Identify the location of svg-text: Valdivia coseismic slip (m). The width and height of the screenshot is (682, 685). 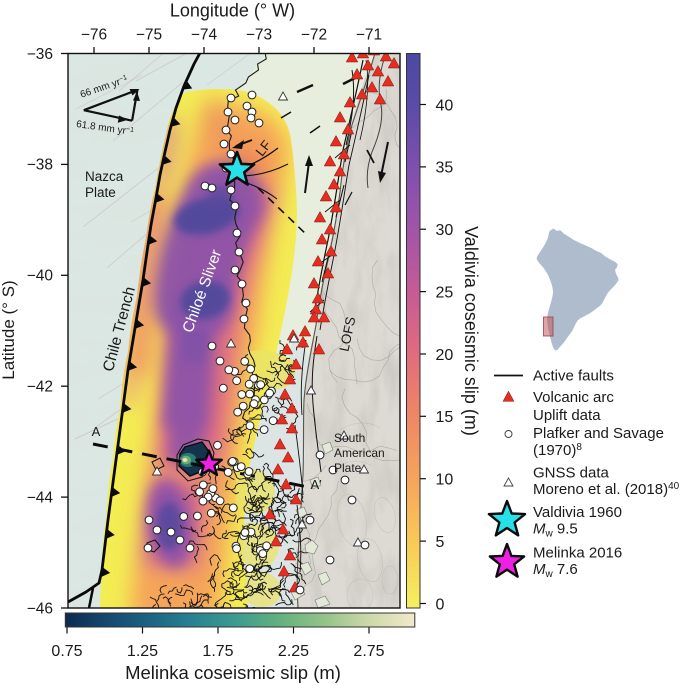
(471, 331).